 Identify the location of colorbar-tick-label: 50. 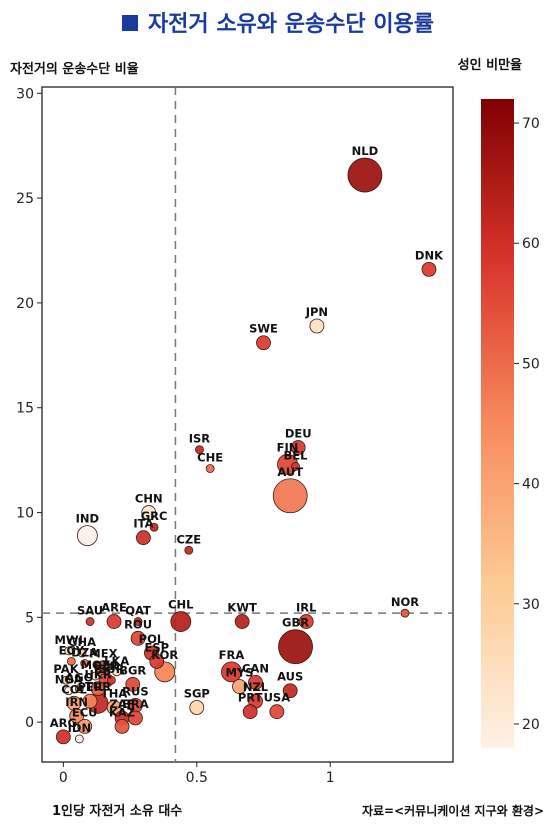
(531, 364).